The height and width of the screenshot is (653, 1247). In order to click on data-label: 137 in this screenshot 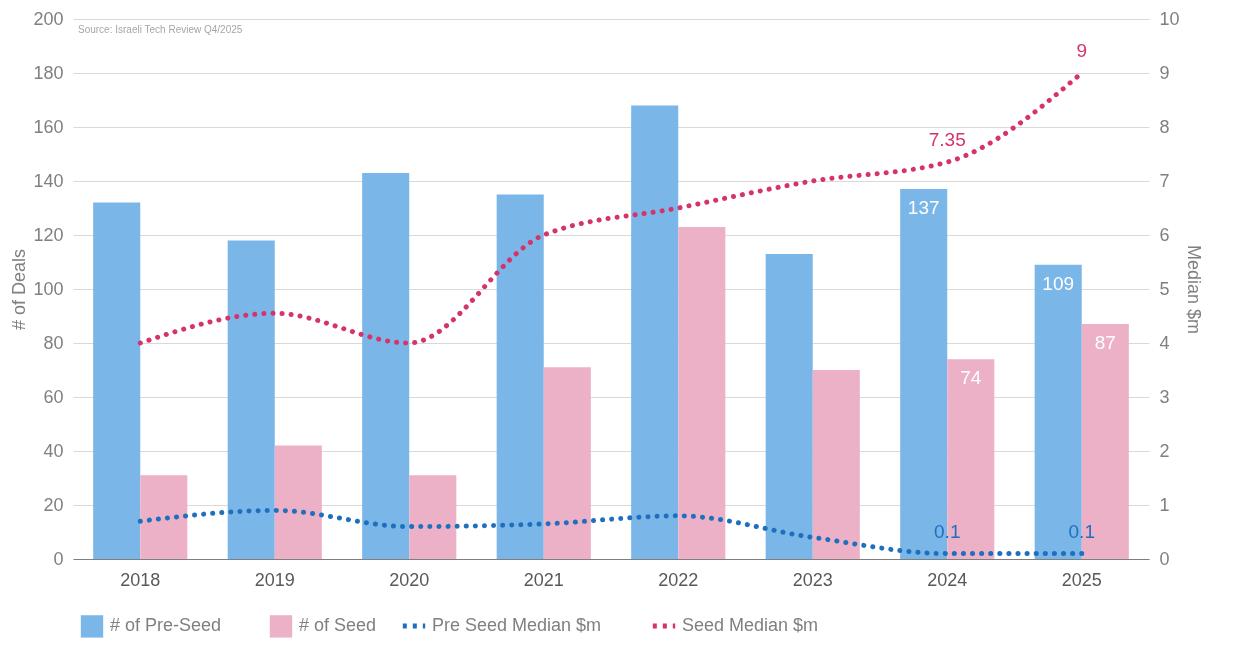, I will do `click(923, 208)`.